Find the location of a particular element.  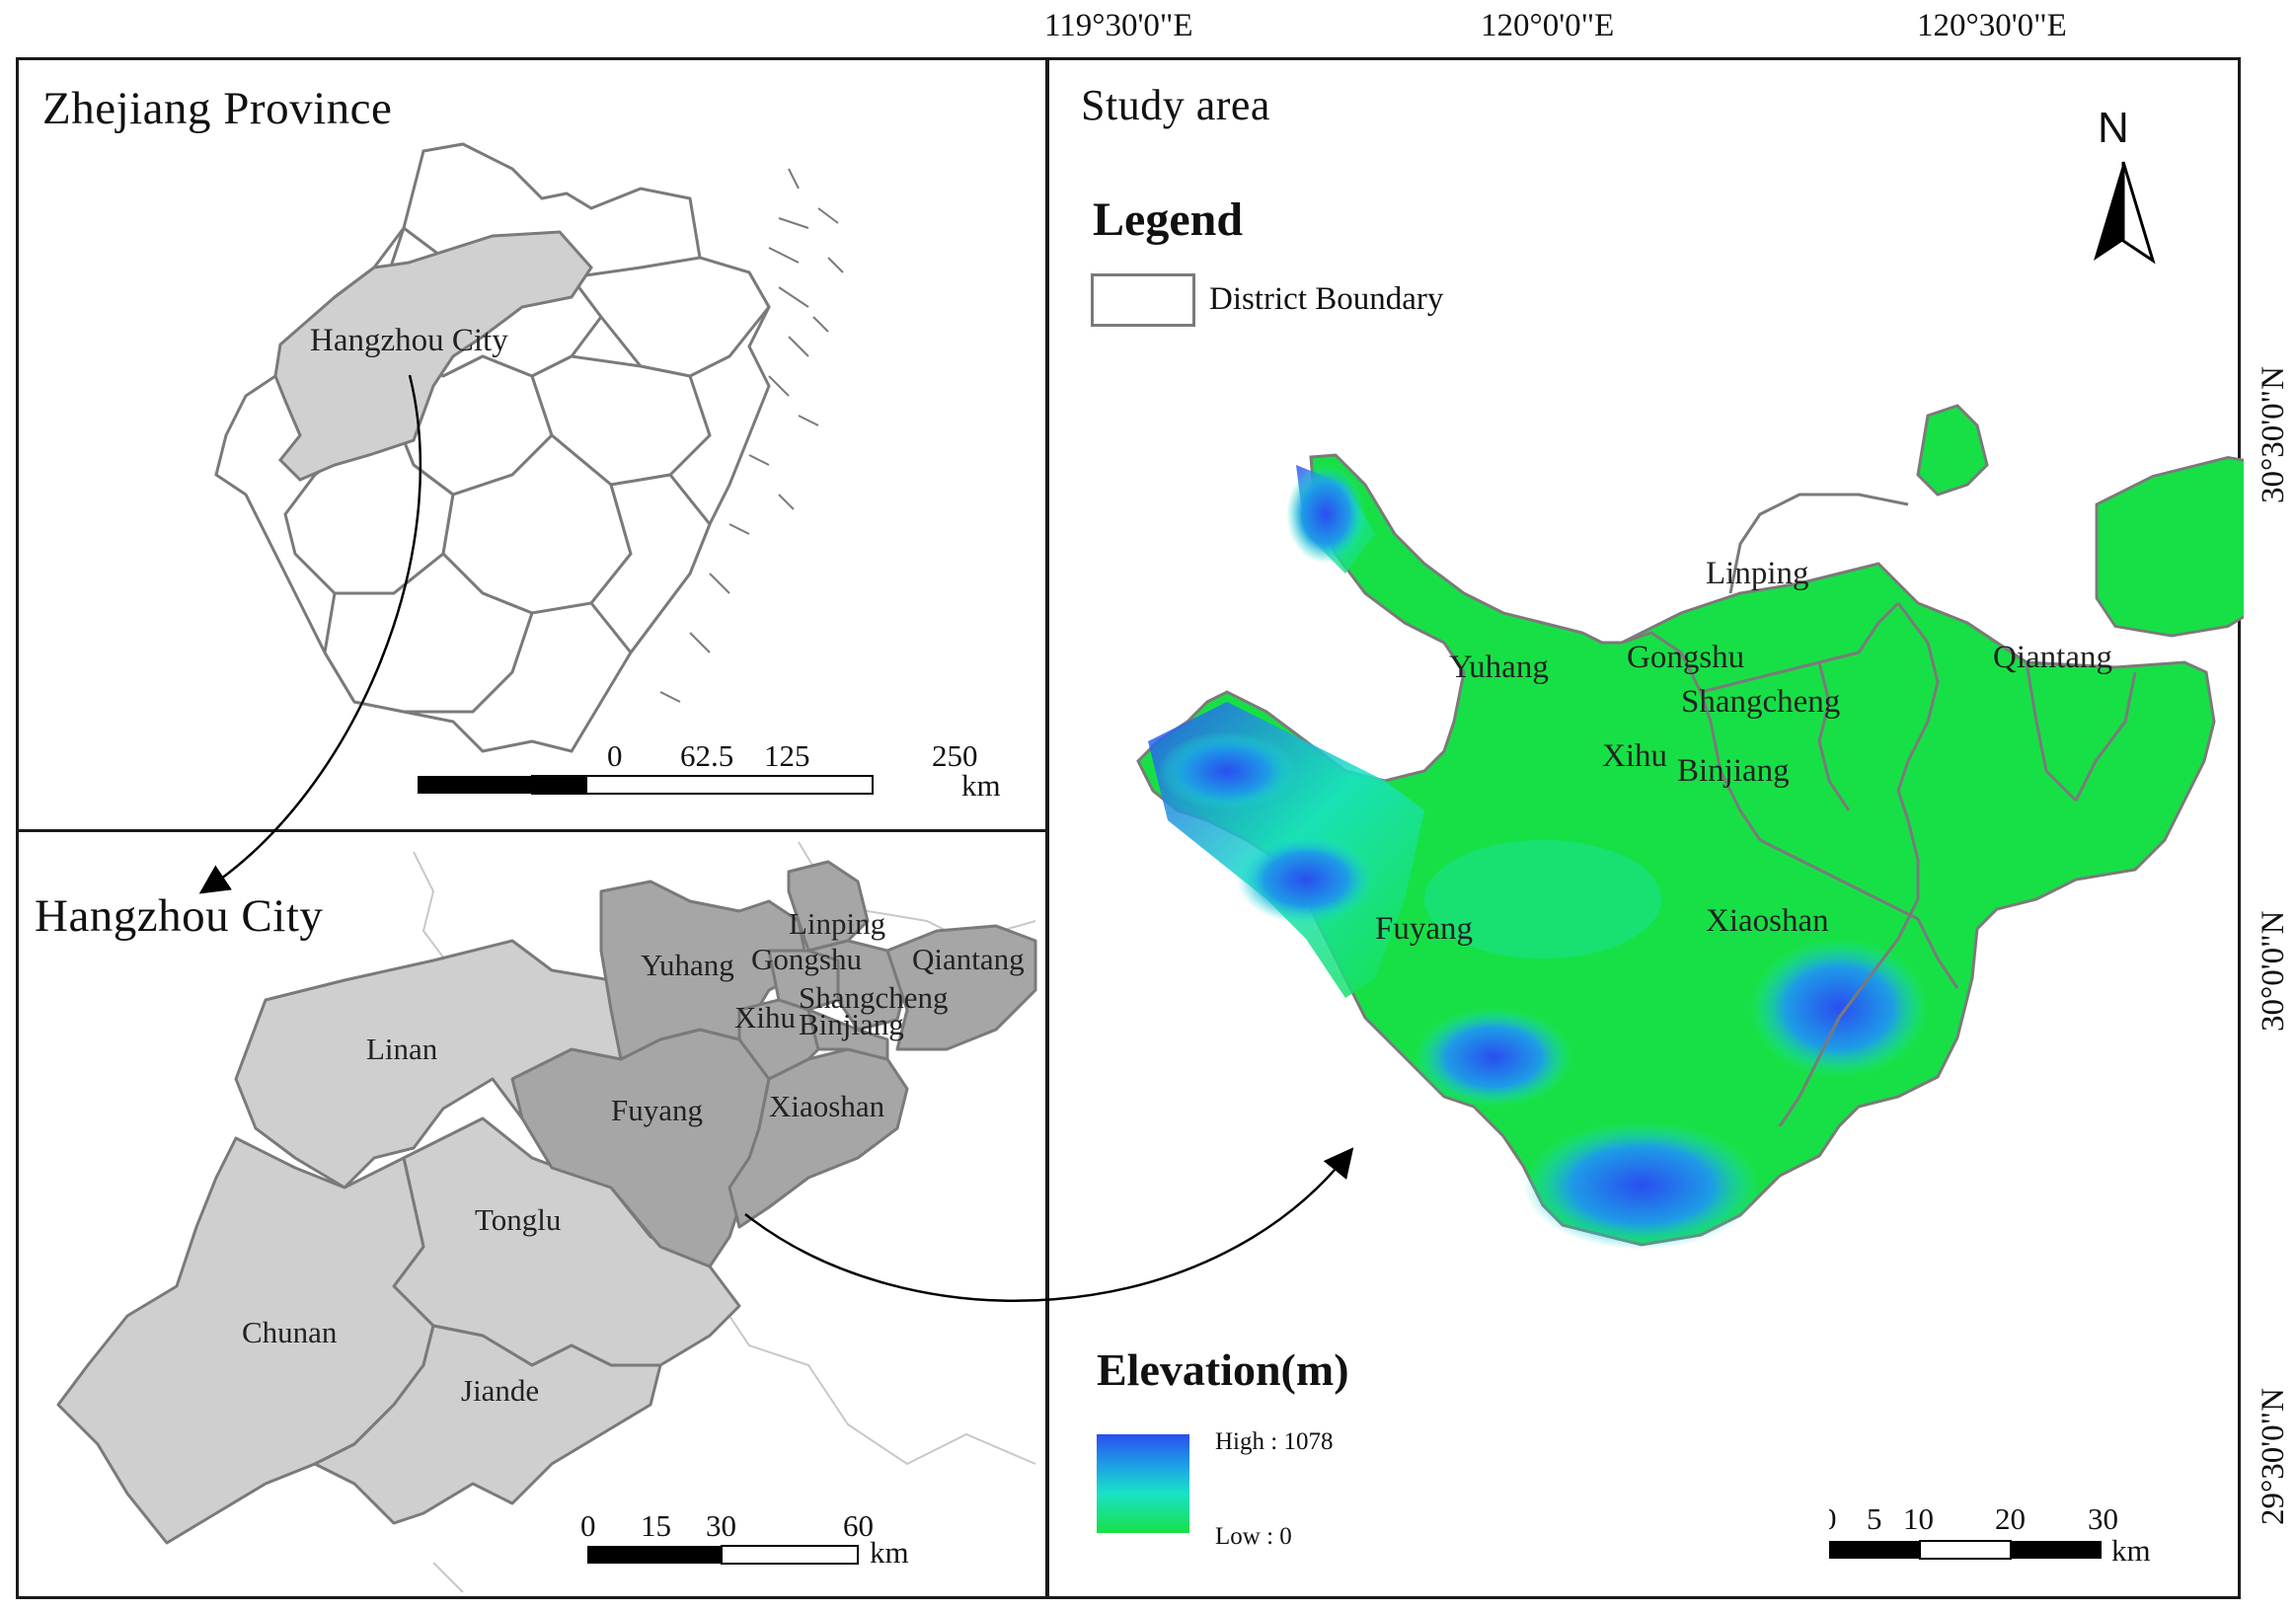

label-shangcheng: Shangcheng is located at coordinates (874, 998).